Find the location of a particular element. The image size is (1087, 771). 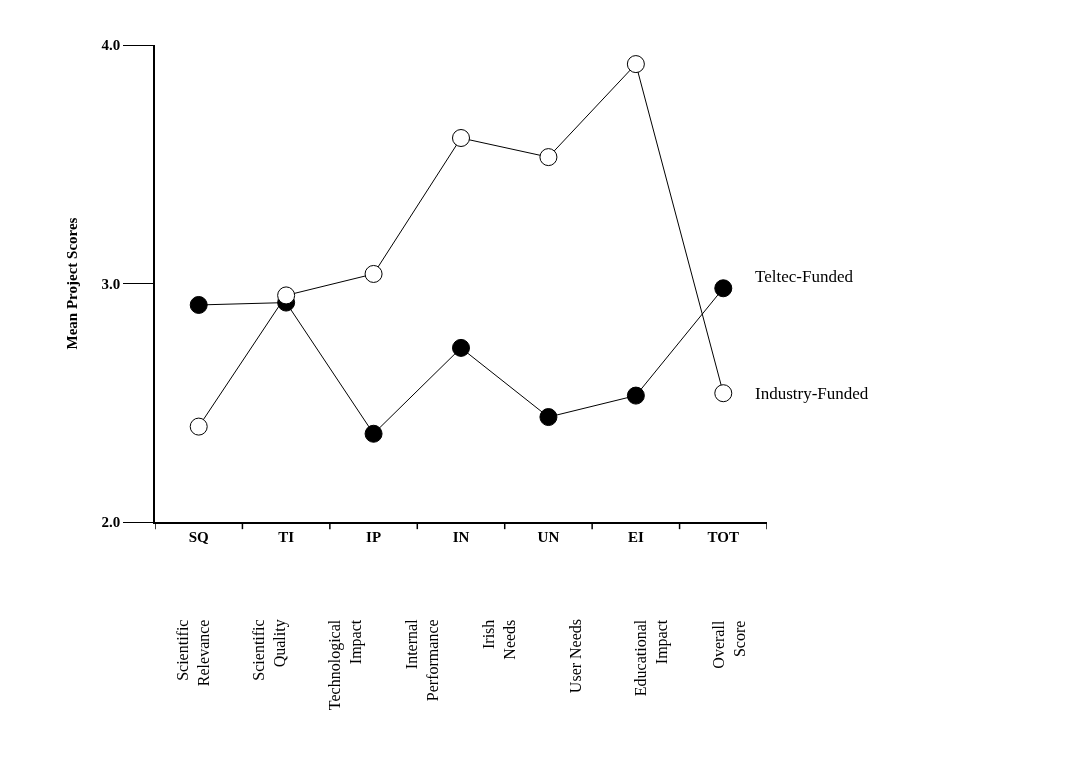

y-tick-label: 2.0 is located at coordinates (111, 522).